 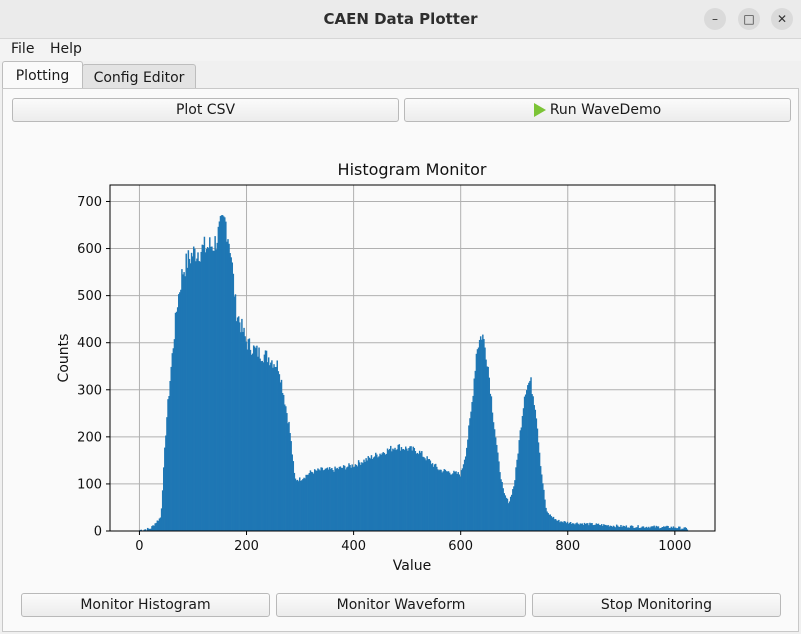 I want to click on monitor-histogram-label: Monitor Histogram, so click(x=145, y=605).